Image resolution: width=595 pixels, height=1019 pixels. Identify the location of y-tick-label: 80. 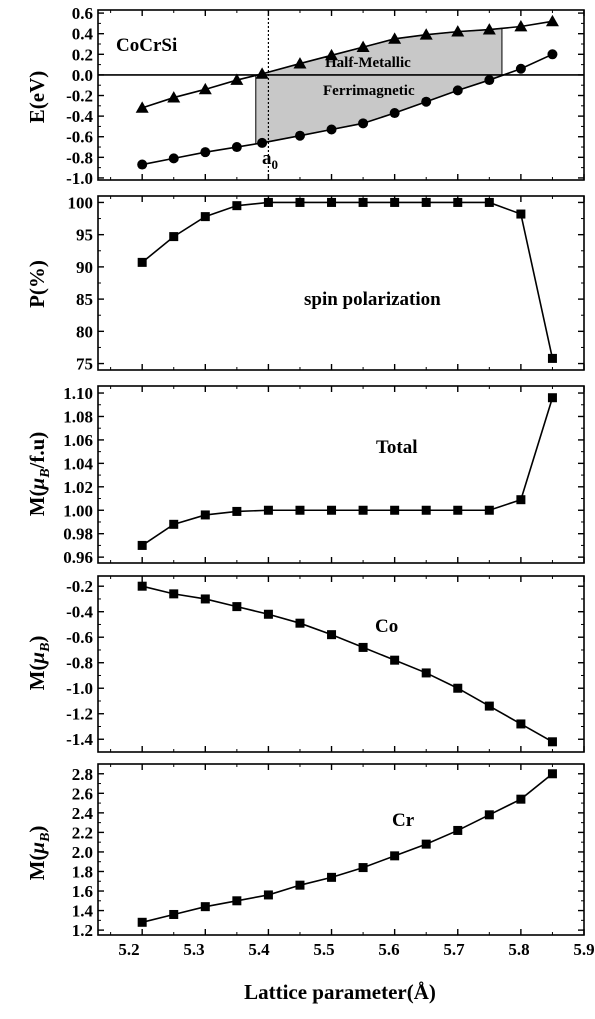
(84, 331).